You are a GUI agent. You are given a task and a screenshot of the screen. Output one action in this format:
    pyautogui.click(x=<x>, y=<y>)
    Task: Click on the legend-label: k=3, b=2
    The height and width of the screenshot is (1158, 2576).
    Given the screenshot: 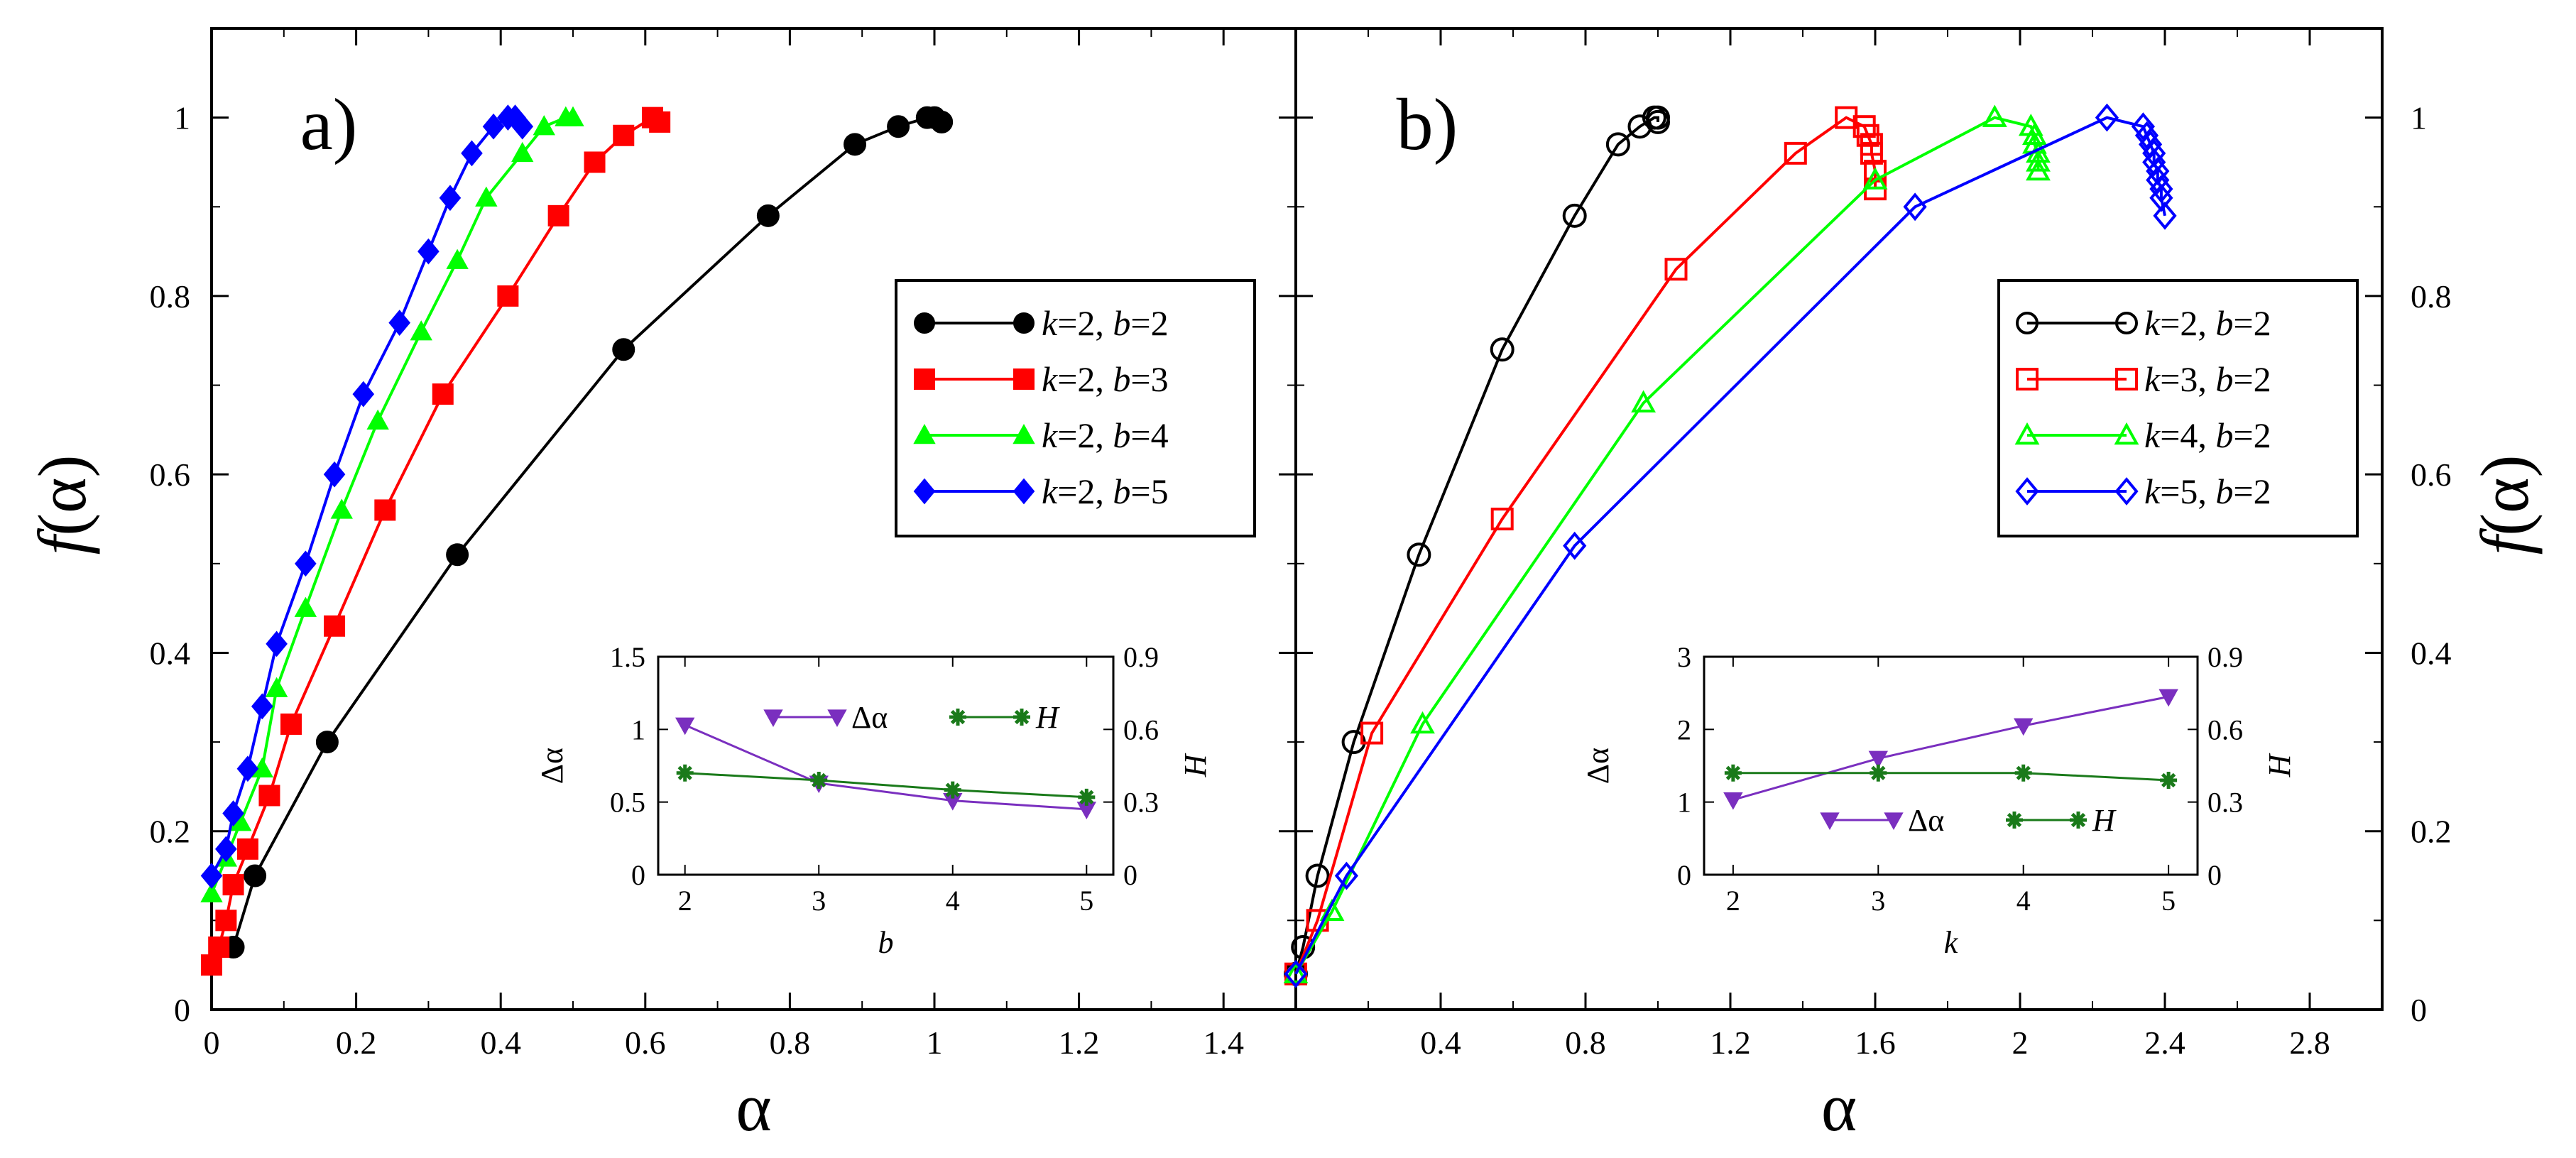 What is the action you would take?
    pyautogui.click(x=2207, y=379)
    